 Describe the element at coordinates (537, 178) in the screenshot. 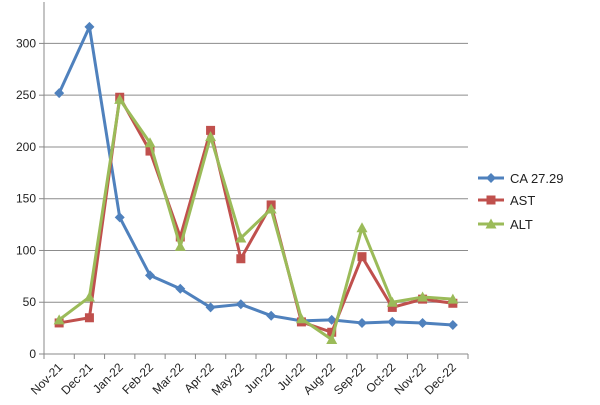

I see `legend-label-ca-27-29: CA 27.29` at that location.